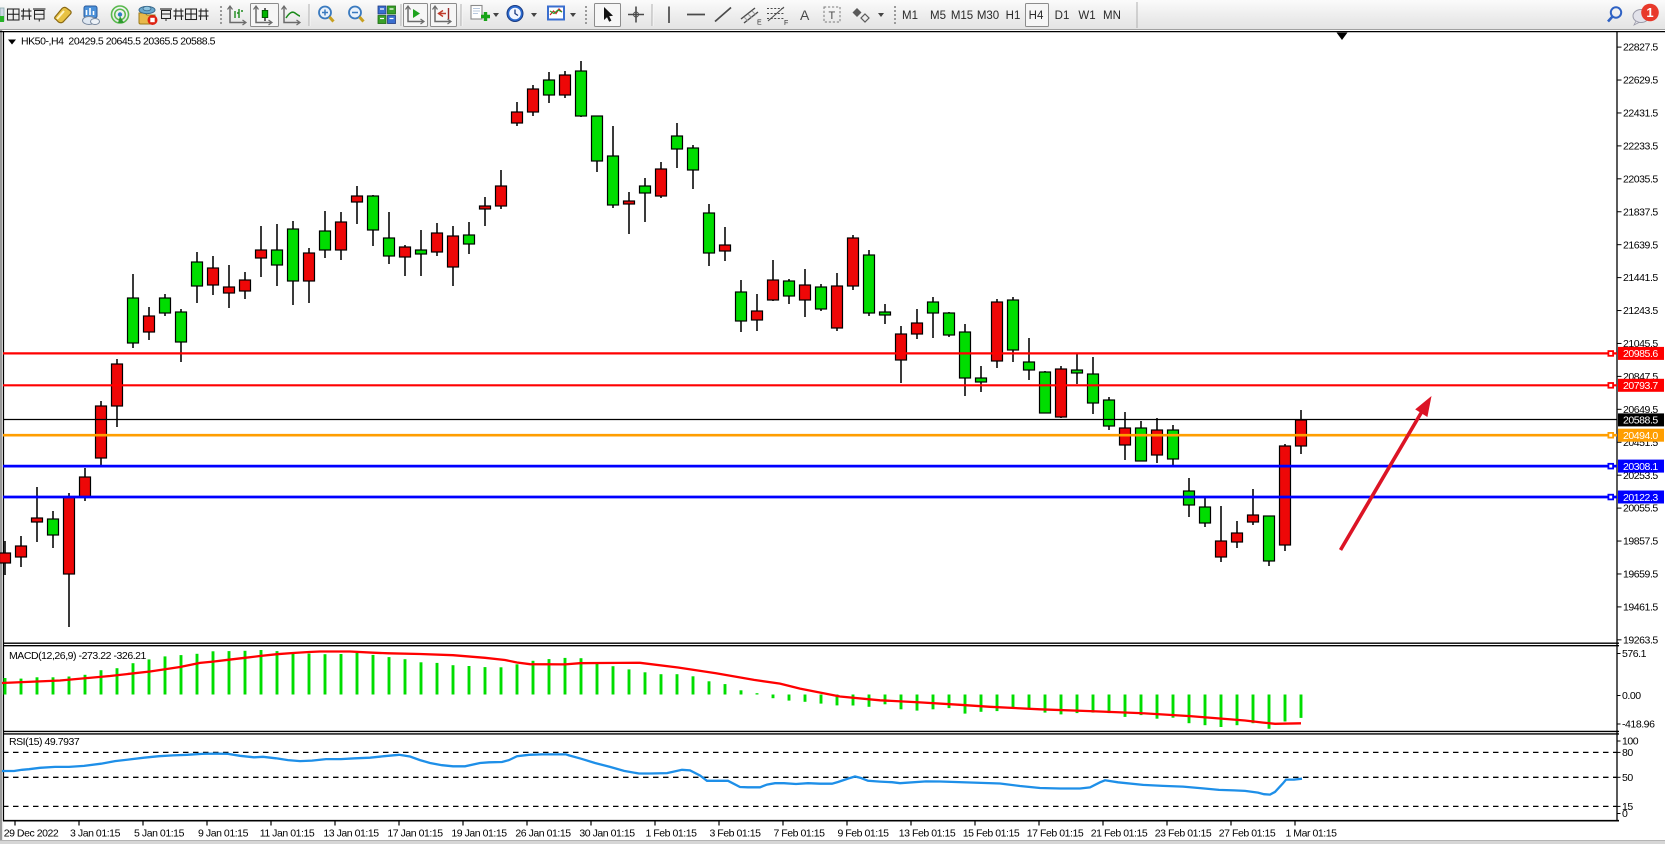 The height and width of the screenshot is (844, 1665). I want to click on svg-text: 20055.5, so click(1640, 509).